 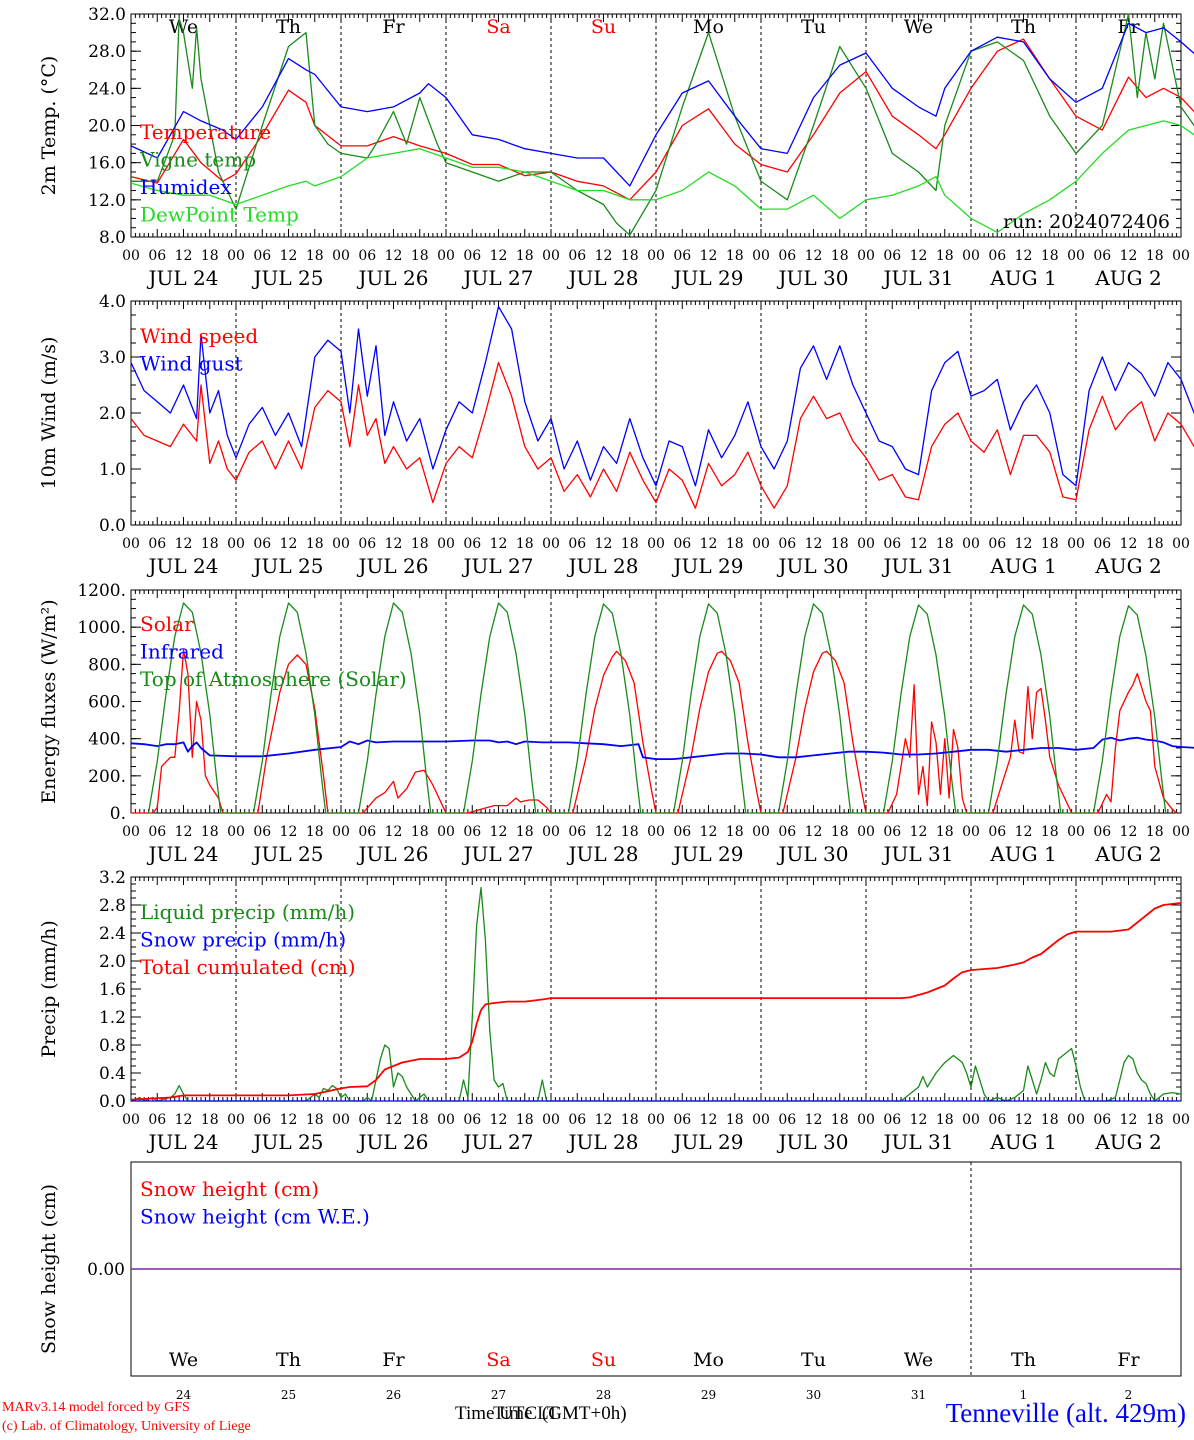 I want to click on day-number-label: 24, so click(x=184, y=1395).